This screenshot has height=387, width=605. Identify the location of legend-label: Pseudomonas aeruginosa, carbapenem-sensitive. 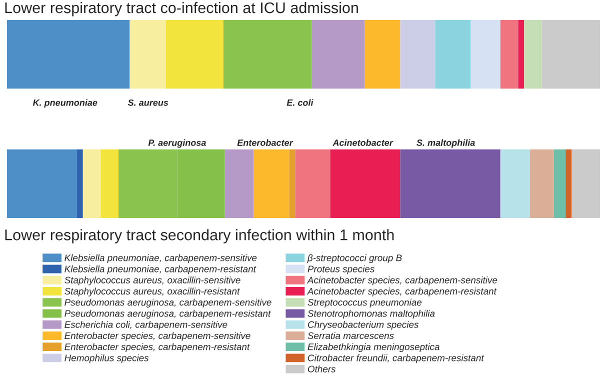
(168, 303).